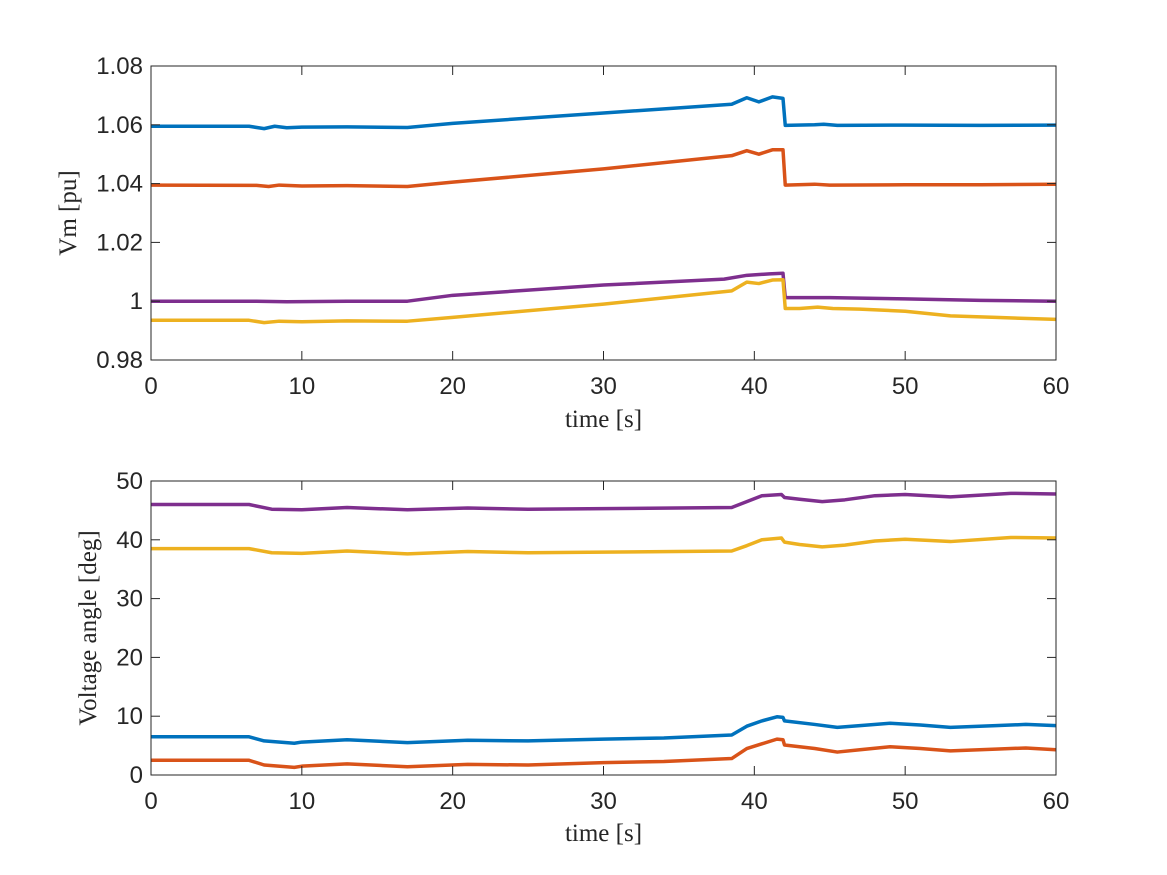 The image size is (1167, 875). Describe the element at coordinates (136, 775) in the screenshot. I see `y-tick-label: 0` at that location.